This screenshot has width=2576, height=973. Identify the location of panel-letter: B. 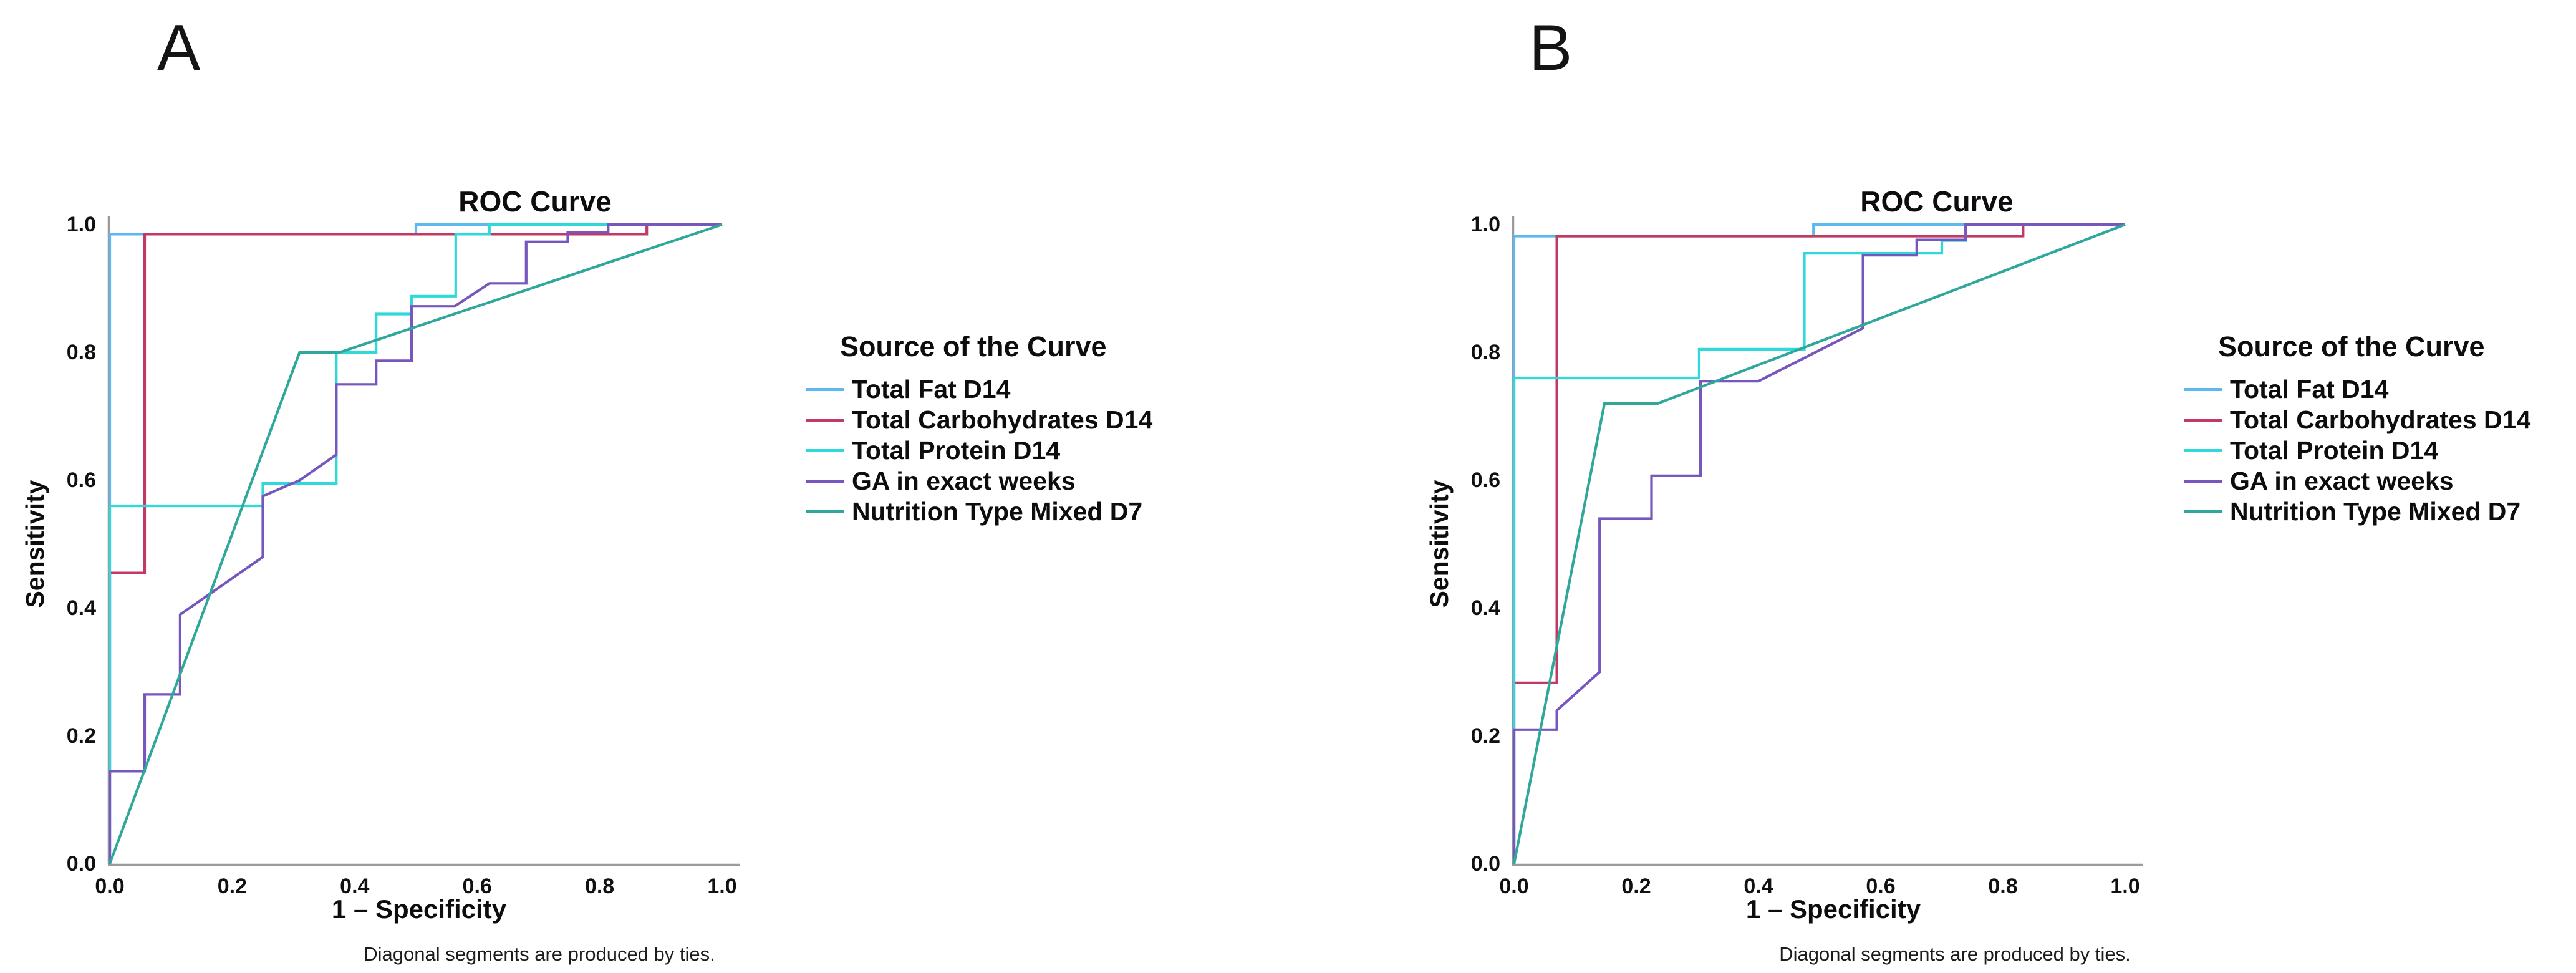
(1551, 48).